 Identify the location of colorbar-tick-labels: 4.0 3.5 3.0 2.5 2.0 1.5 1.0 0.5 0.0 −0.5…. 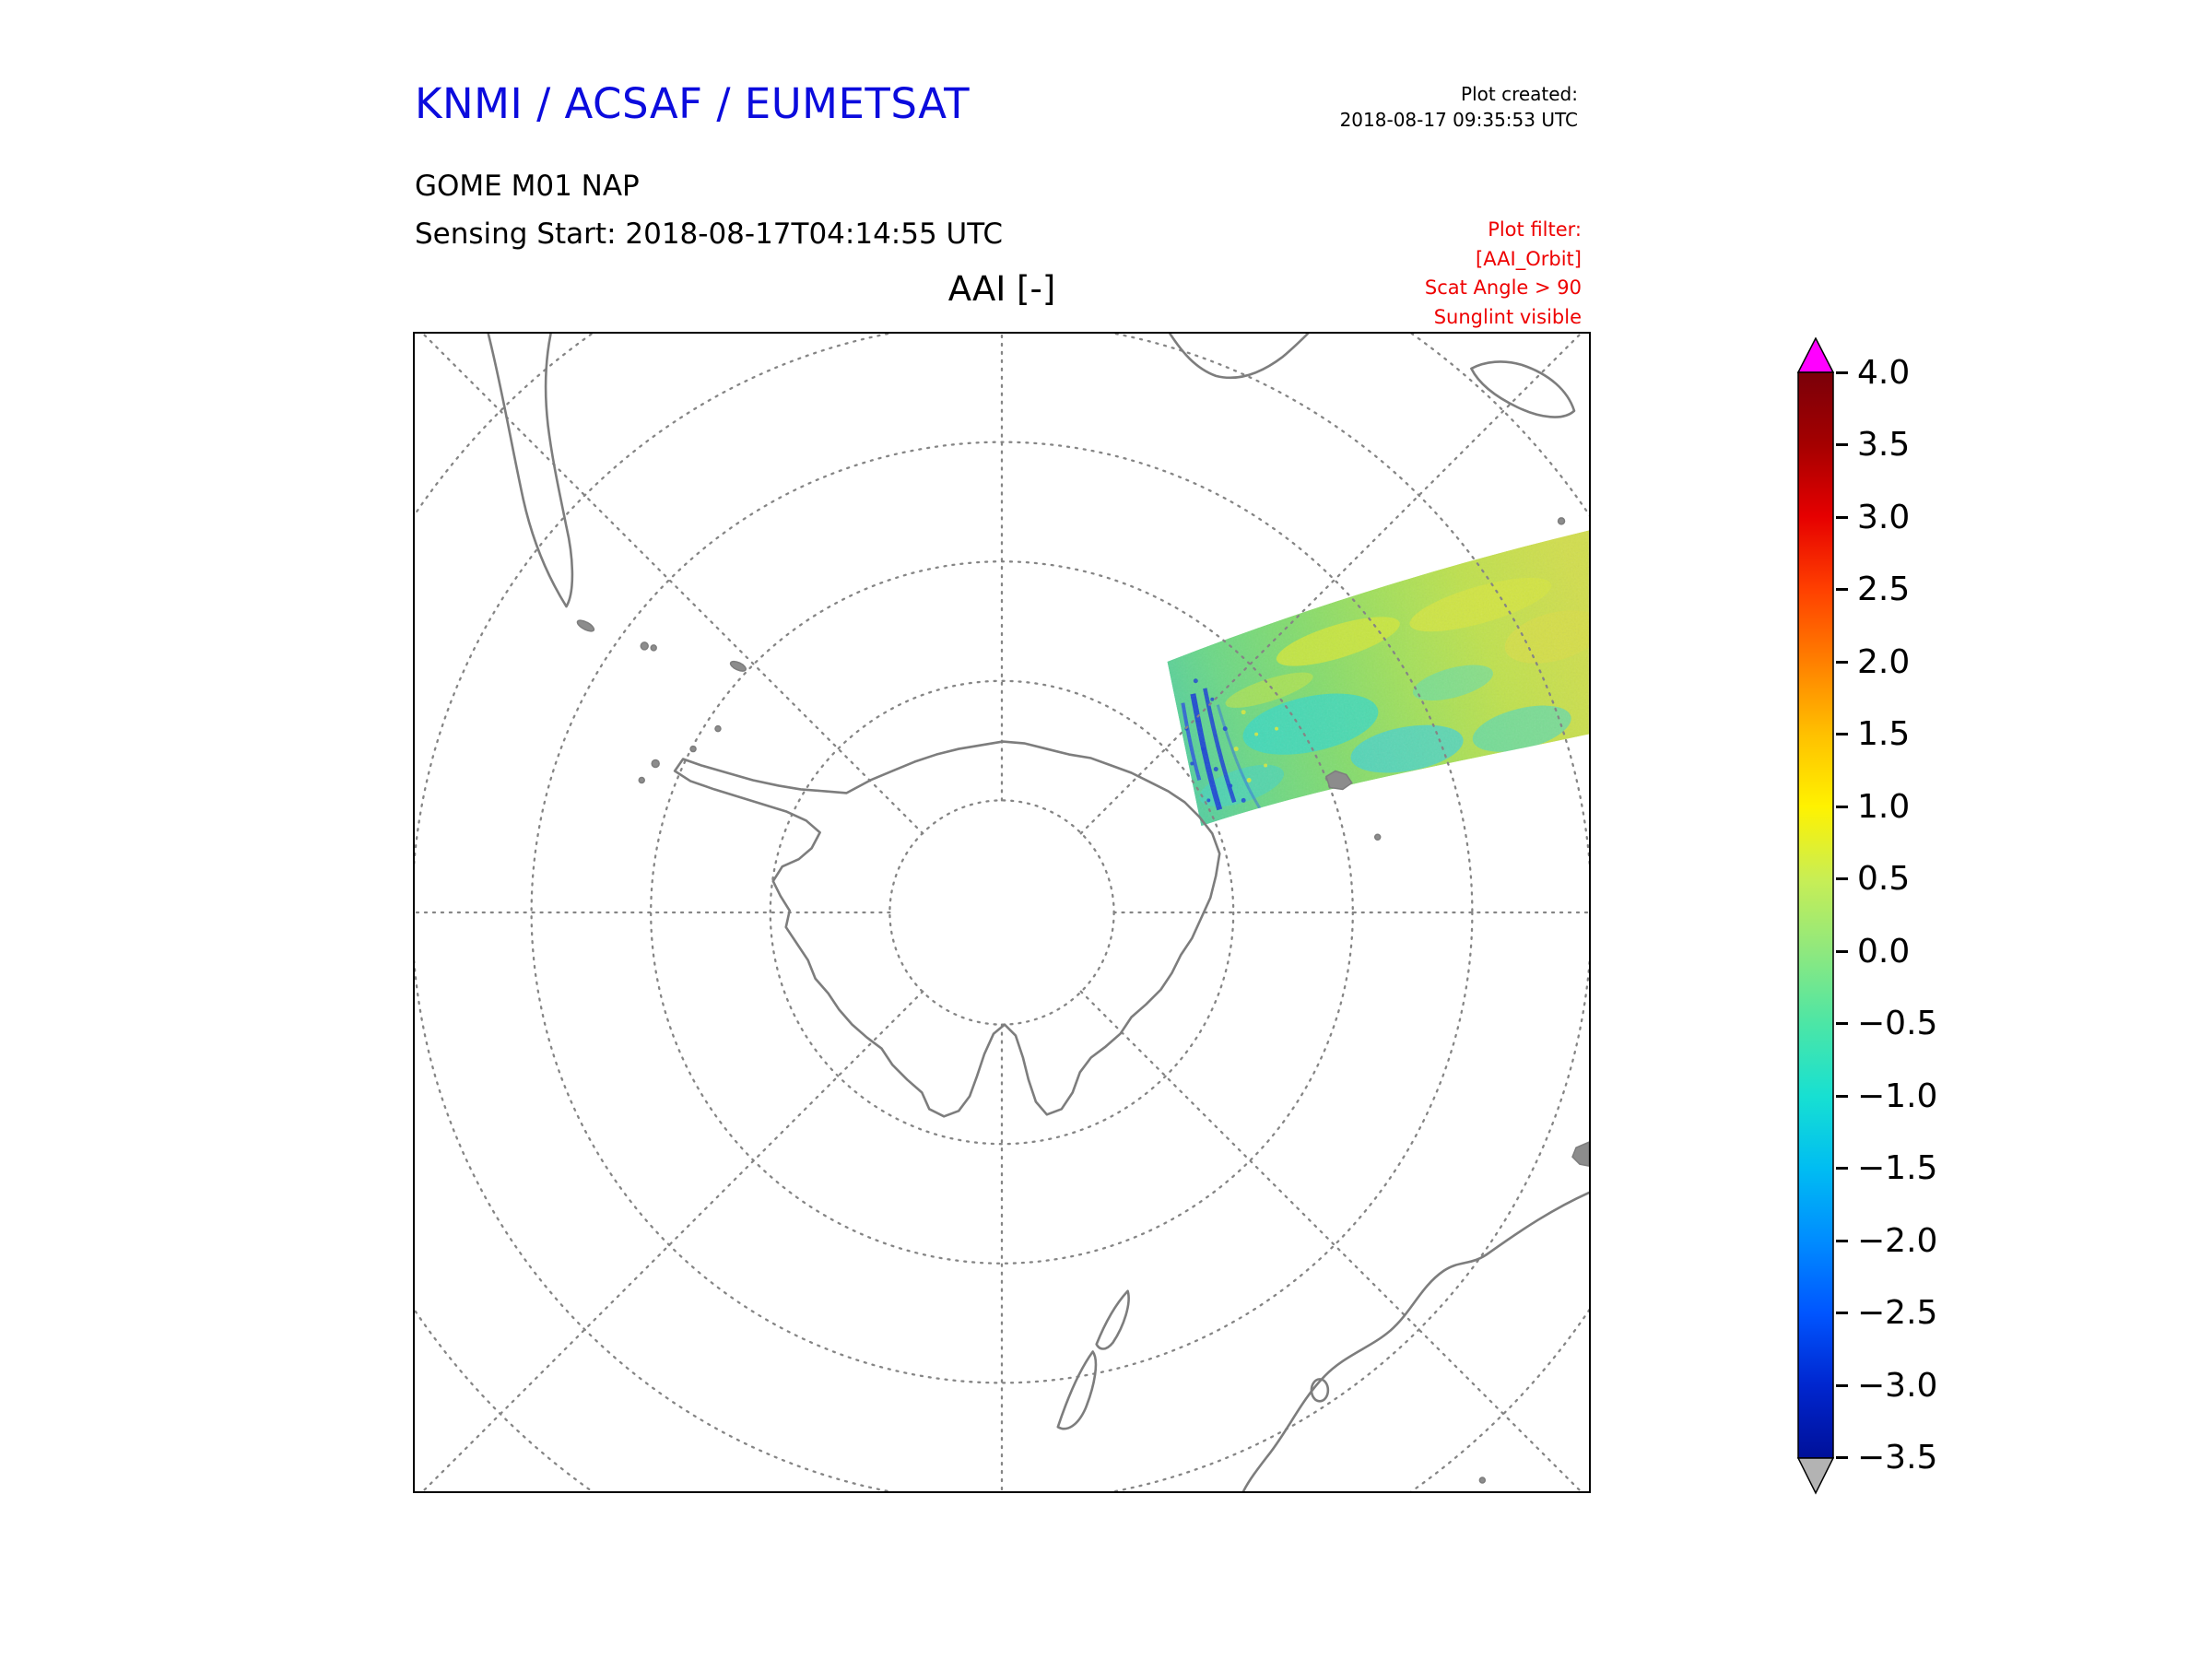
(1886, 915).